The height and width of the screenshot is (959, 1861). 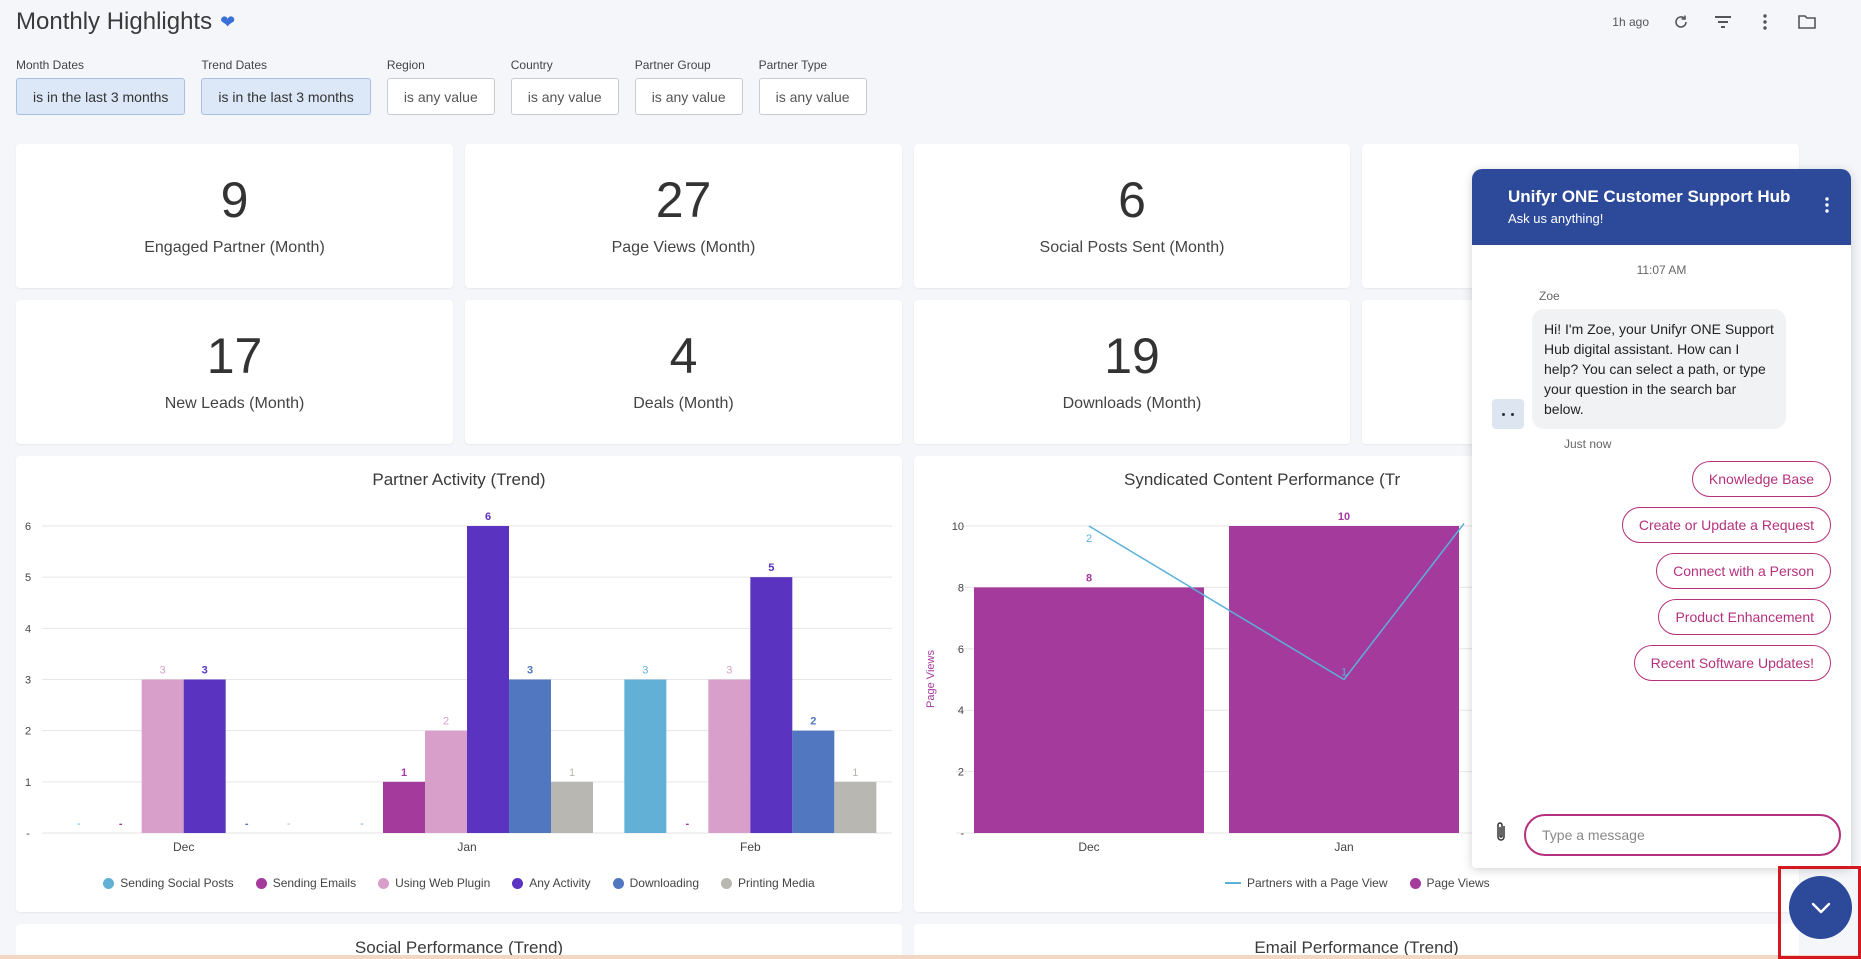 What do you see at coordinates (962, 834) in the screenshot?
I see `y-tick-label: -` at bounding box center [962, 834].